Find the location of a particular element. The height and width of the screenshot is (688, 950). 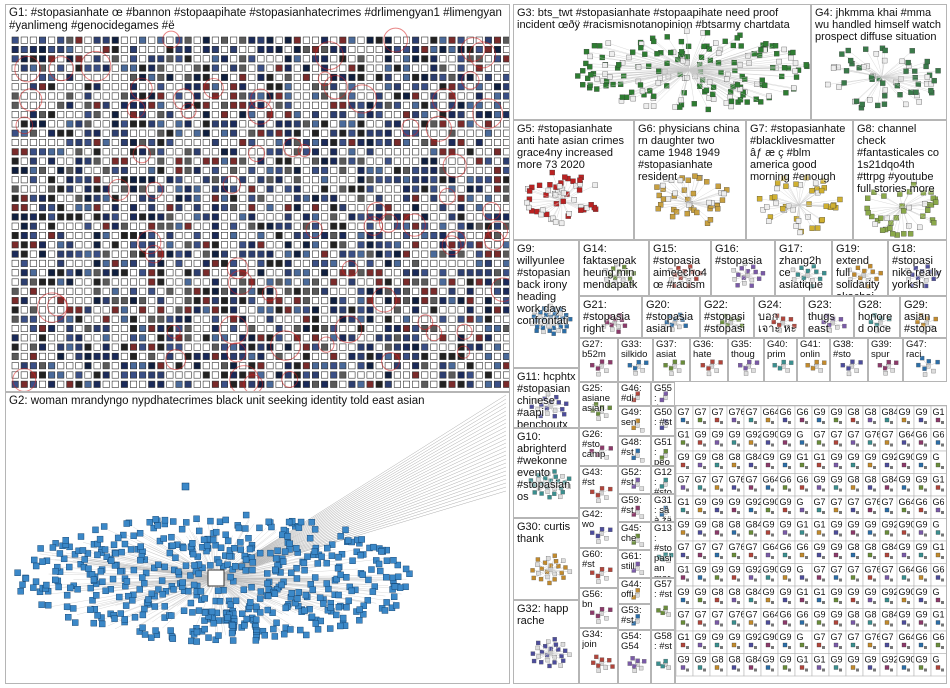

group-g29-panel: G29: asian #stopa is located at coordinates (923, 317).